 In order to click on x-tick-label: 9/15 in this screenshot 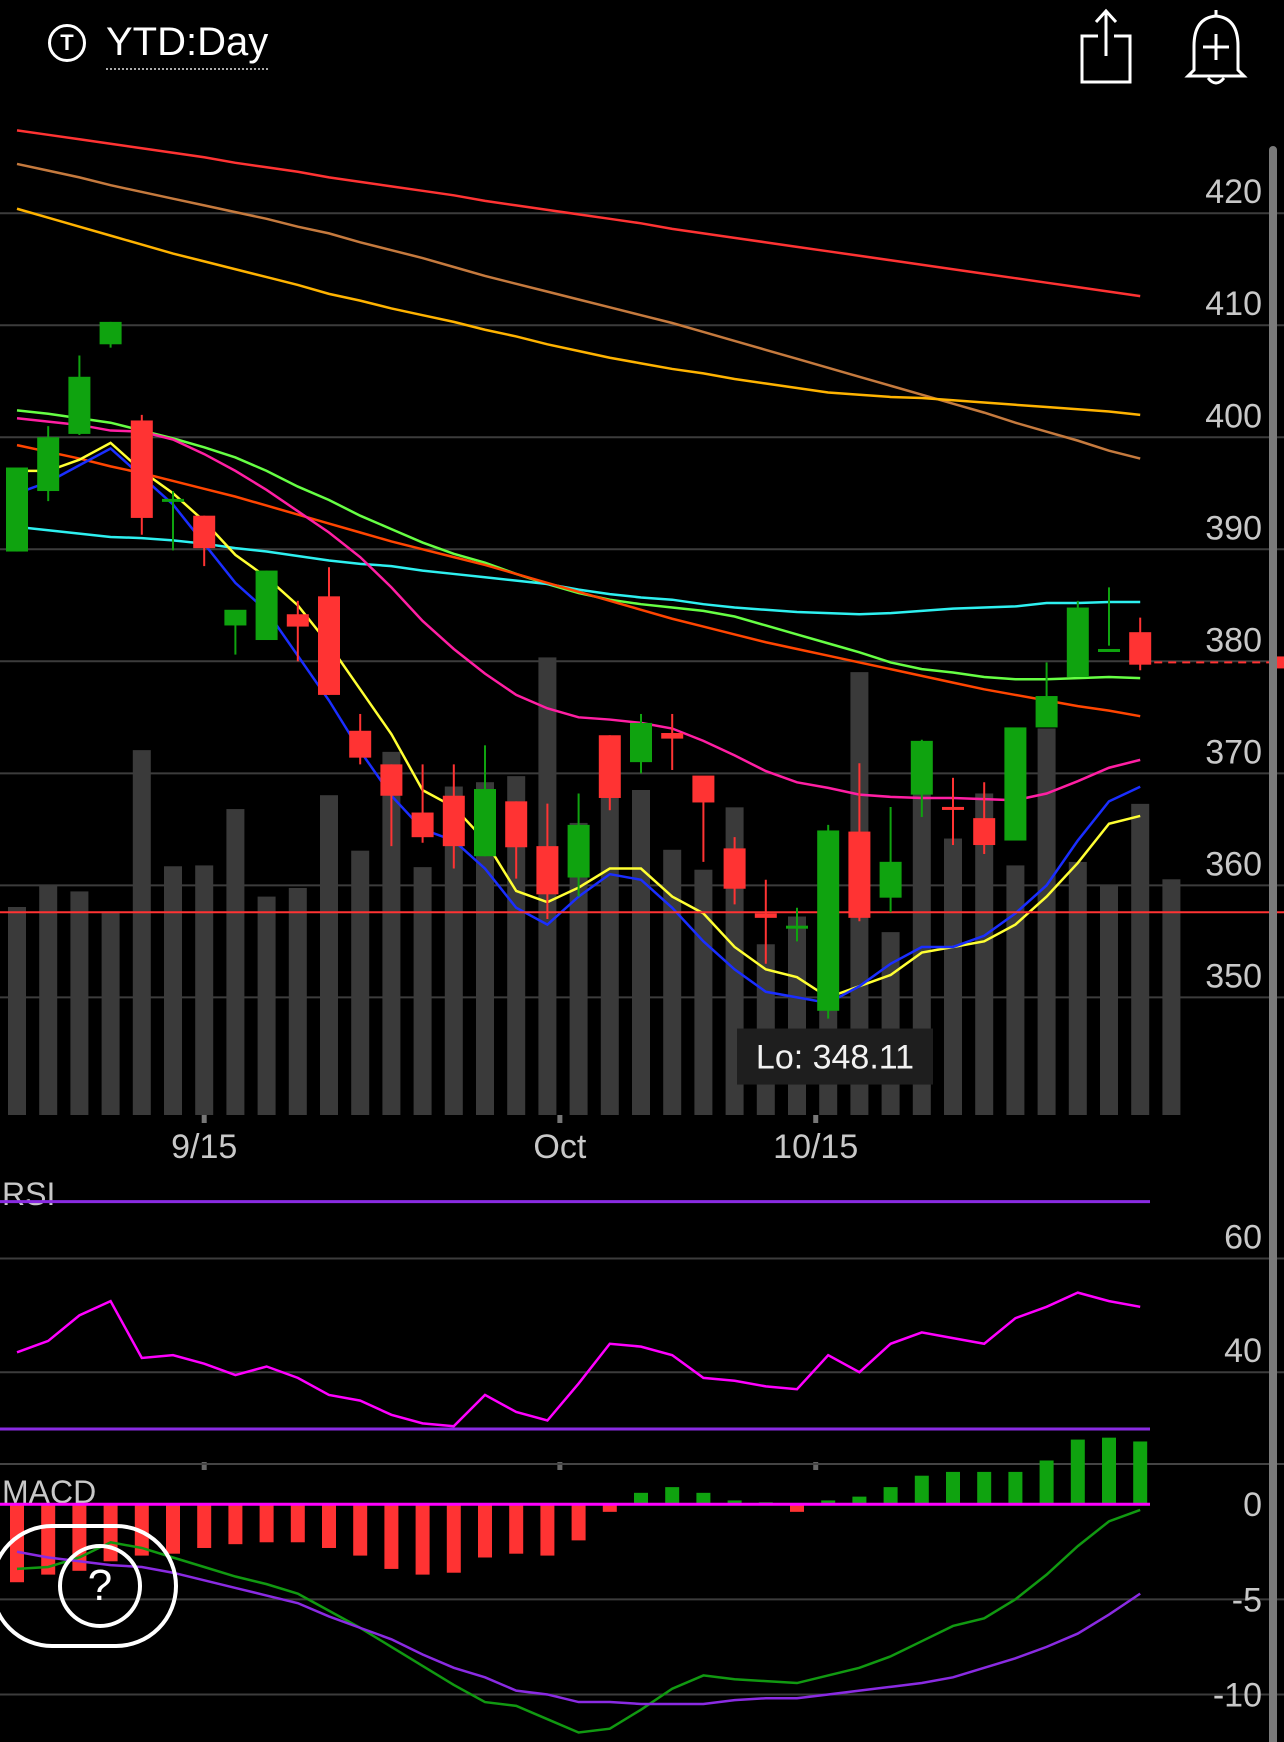, I will do `click(204, 1147)`.